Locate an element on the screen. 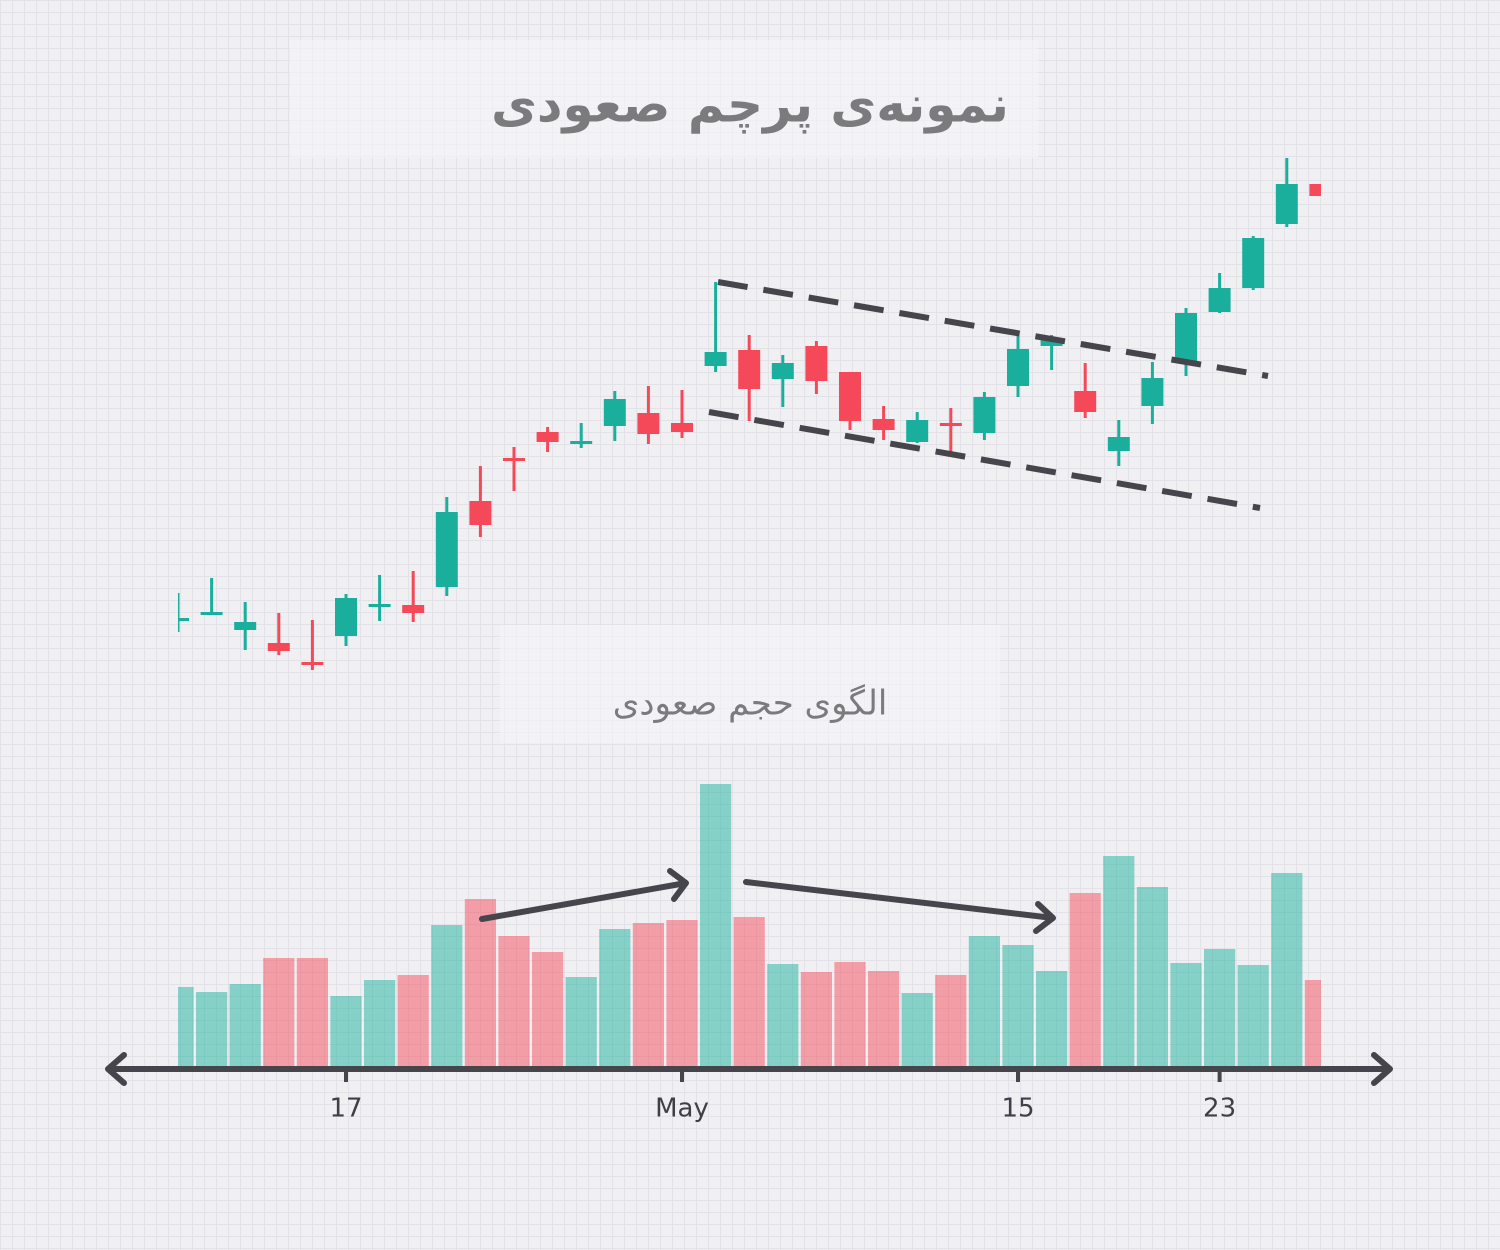 The width and height of the screenshot is (1500, 1250). x-tick-label: 23 is located at coordinates (1219, 1109).